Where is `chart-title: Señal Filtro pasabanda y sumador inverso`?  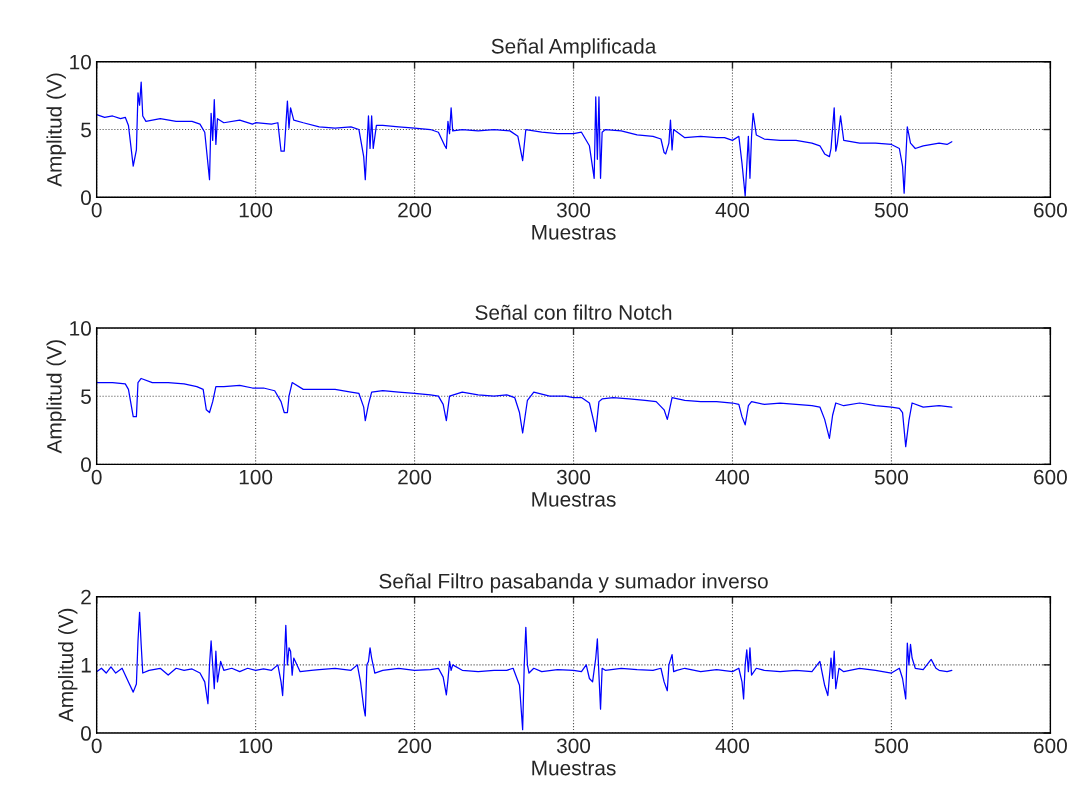 chart-title: Señal Filtro pasabanda y sumador inverso is located at coordinates (573, 583).